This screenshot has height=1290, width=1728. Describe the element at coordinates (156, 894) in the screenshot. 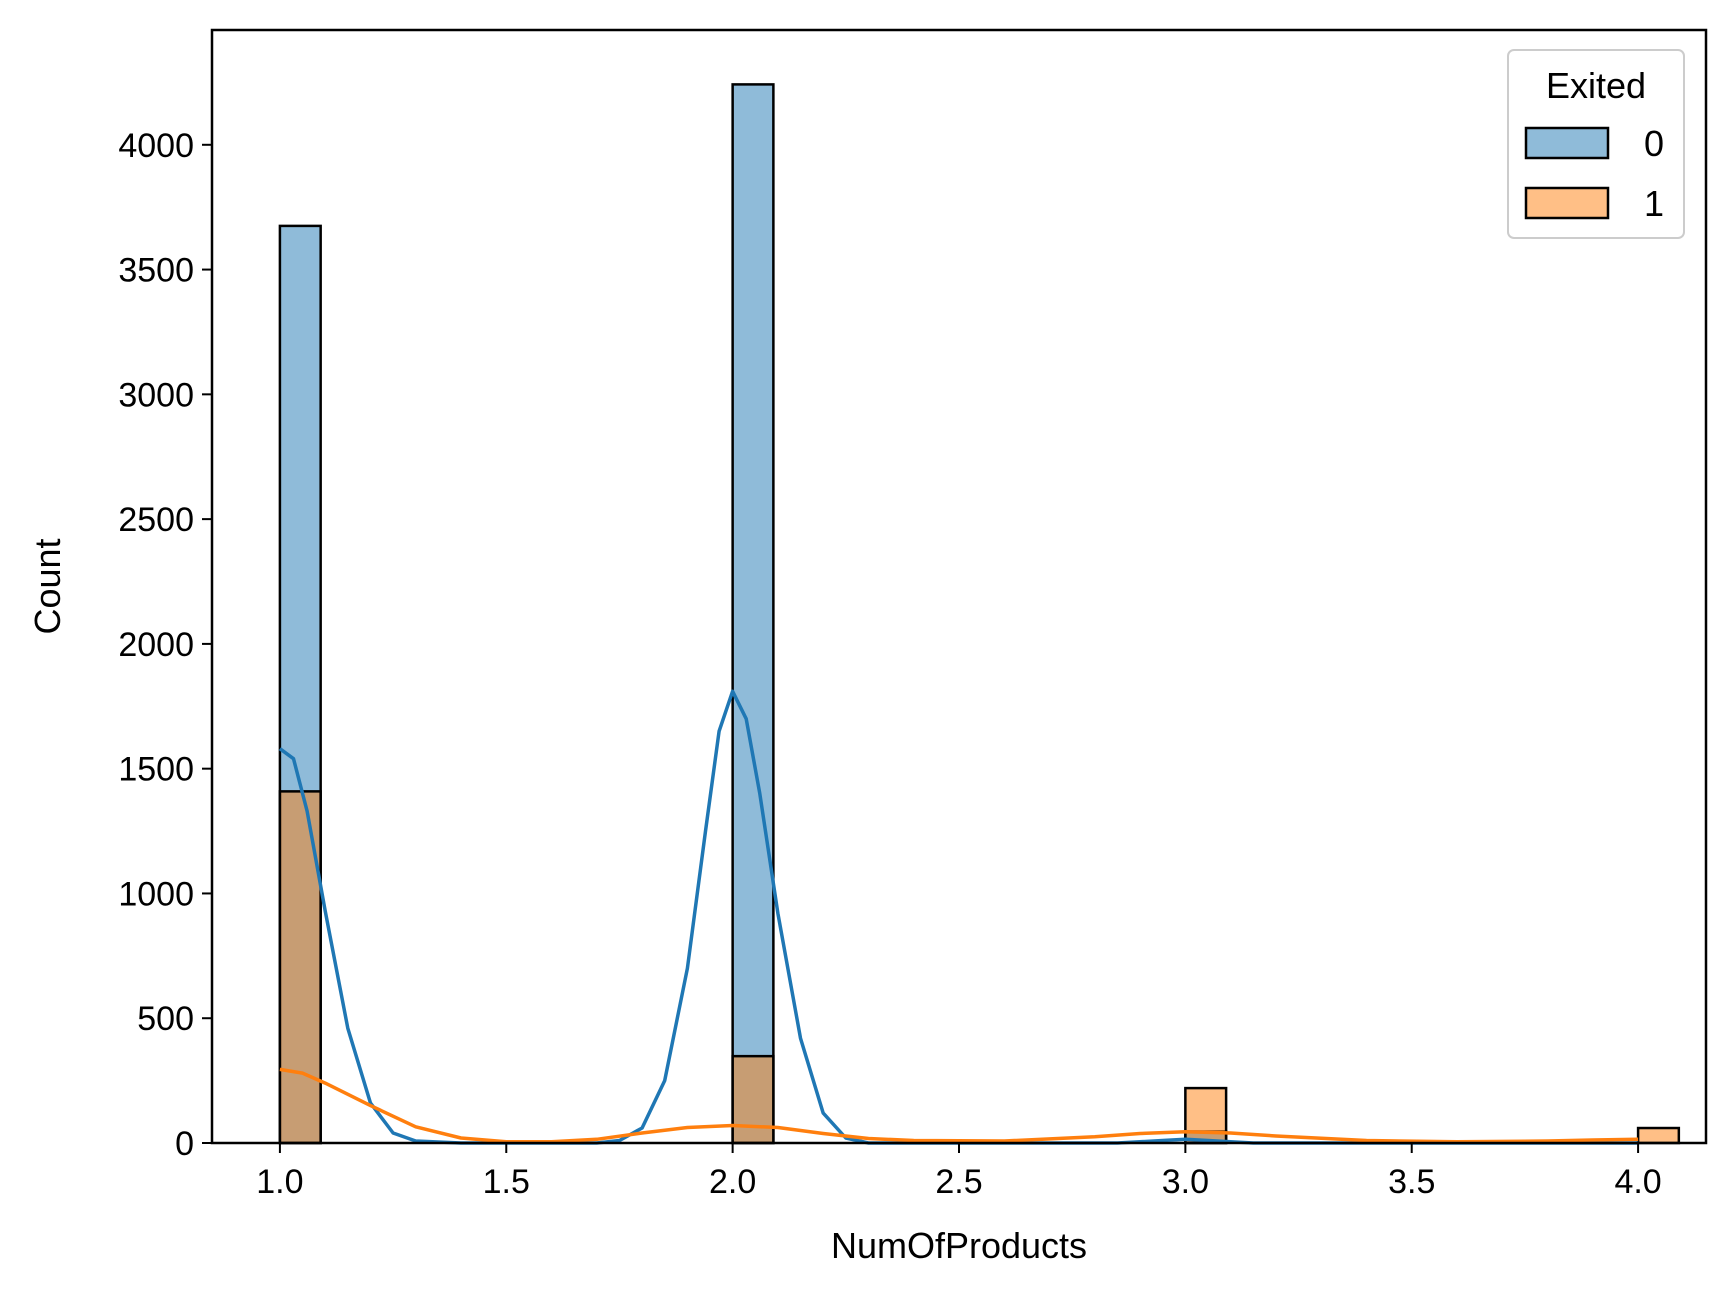

I see `y-tick-label: 1000` at that location.